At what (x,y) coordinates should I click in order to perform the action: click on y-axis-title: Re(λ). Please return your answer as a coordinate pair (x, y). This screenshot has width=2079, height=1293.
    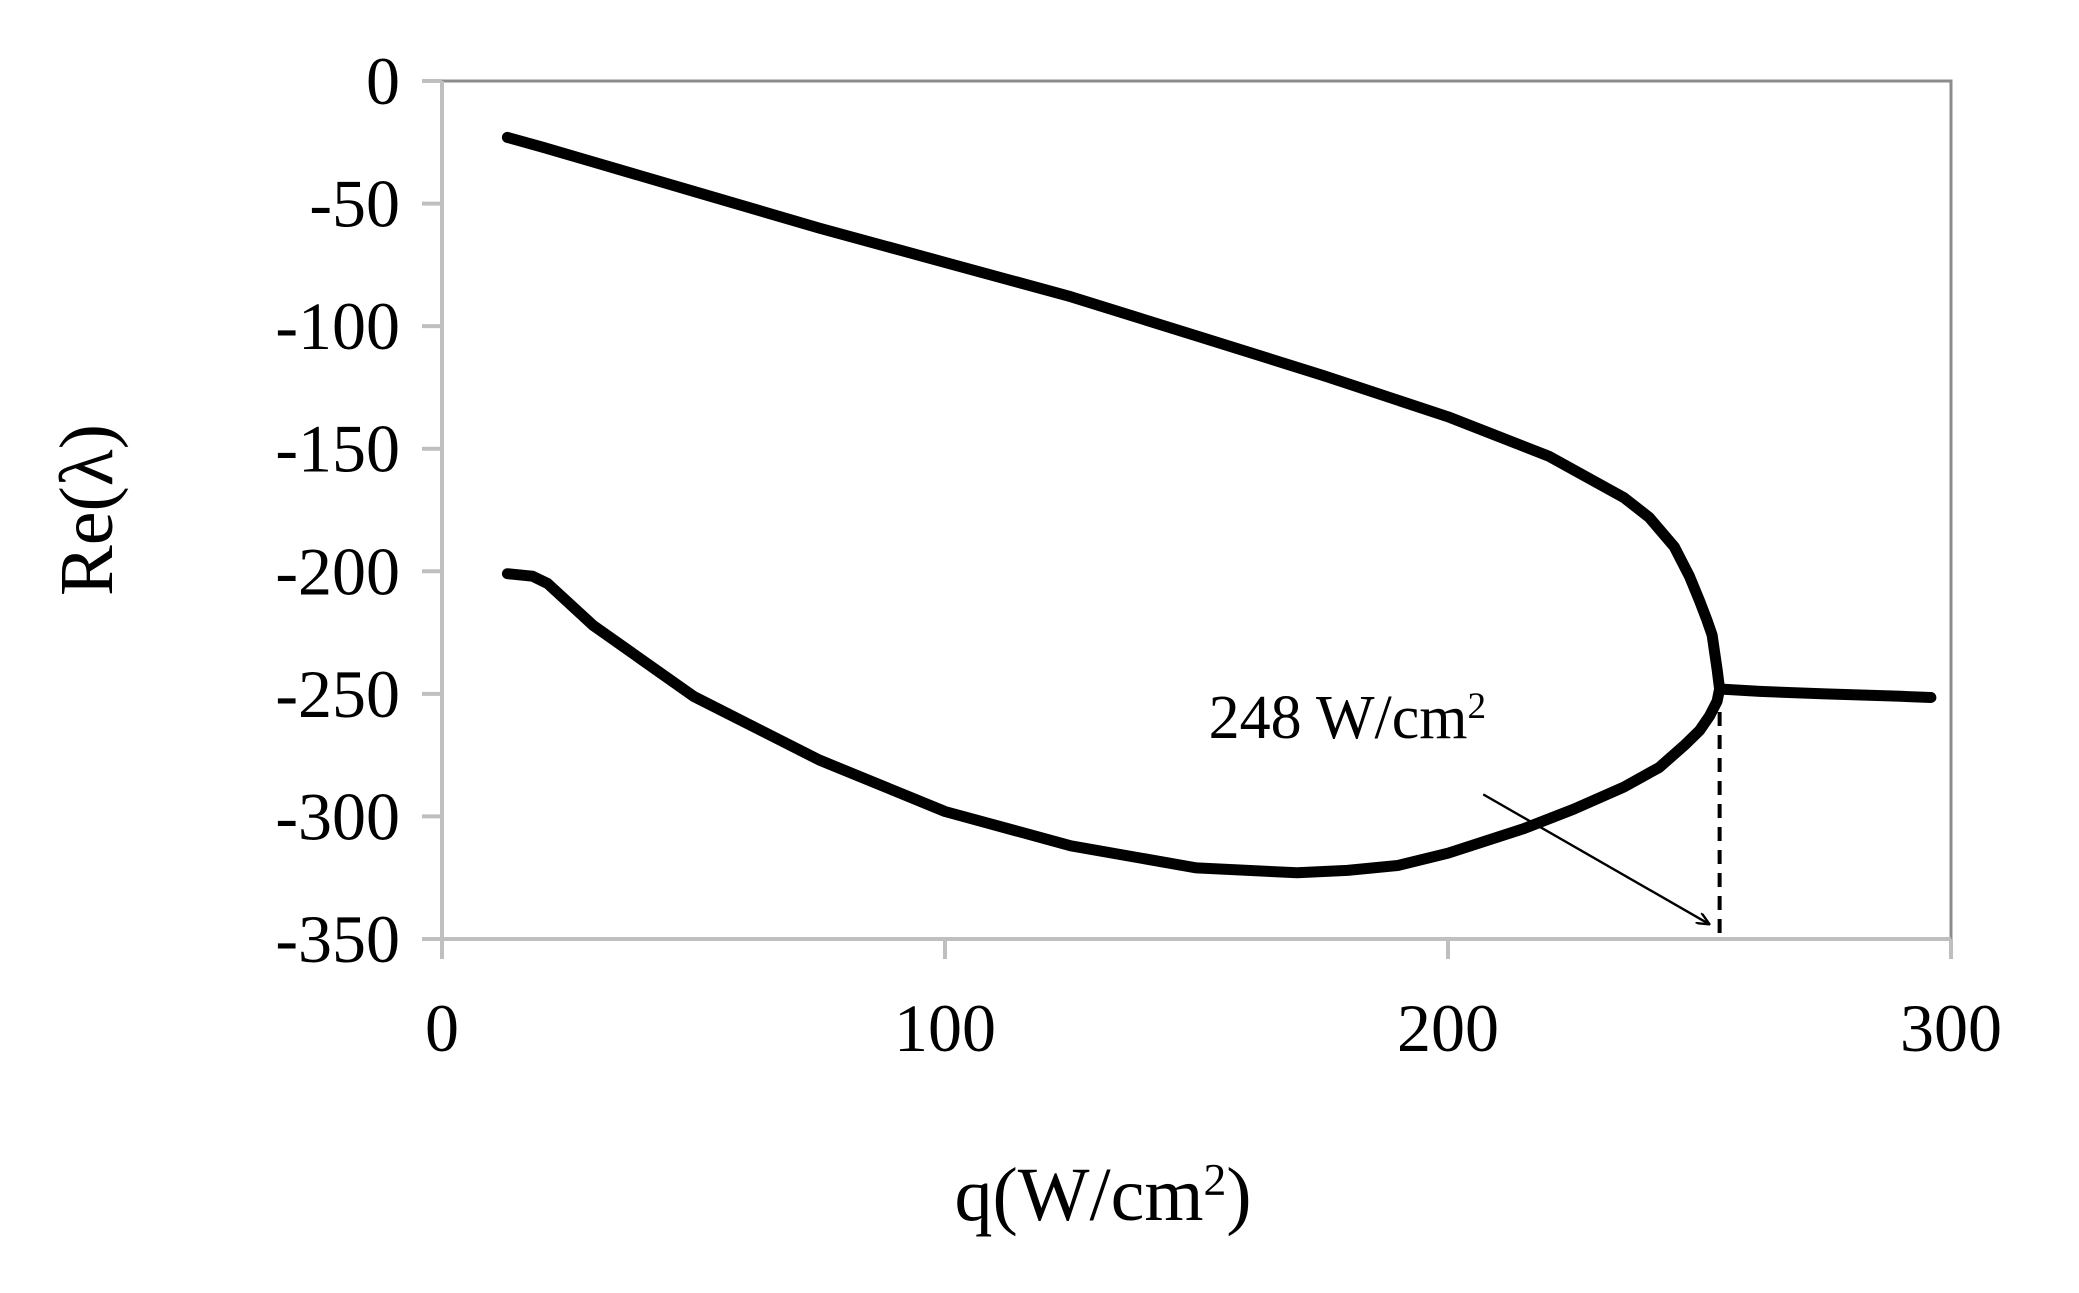
    Looking at the image, I should click on (87, 510).